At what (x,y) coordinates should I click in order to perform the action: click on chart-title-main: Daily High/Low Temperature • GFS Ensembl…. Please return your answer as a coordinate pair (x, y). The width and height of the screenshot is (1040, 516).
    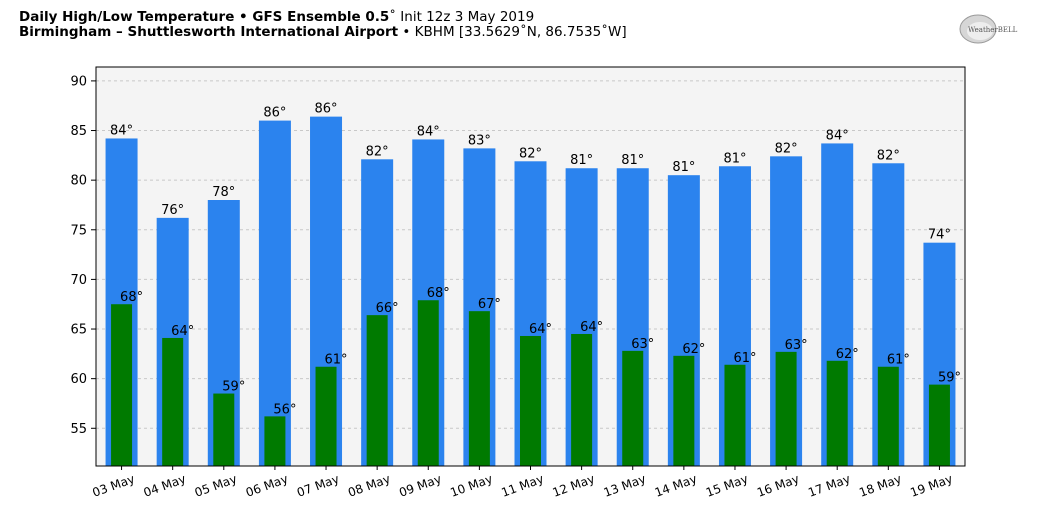
    Looking at the image, I should click on (204, 17).